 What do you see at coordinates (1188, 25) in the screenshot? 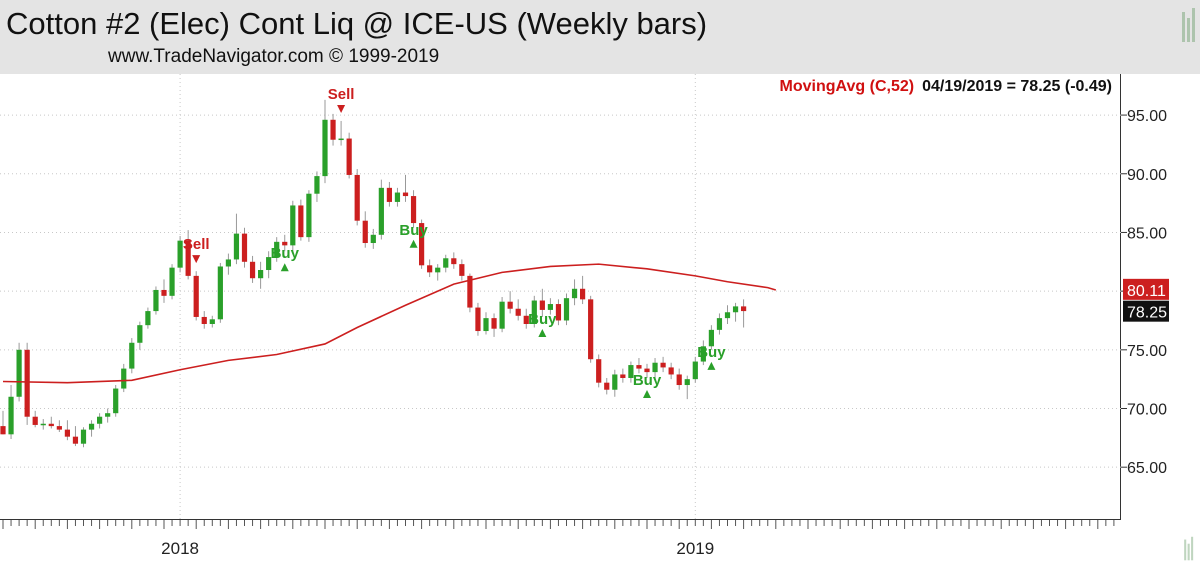
I see `brand-logo-icon` at bounding box center [1188, 25].